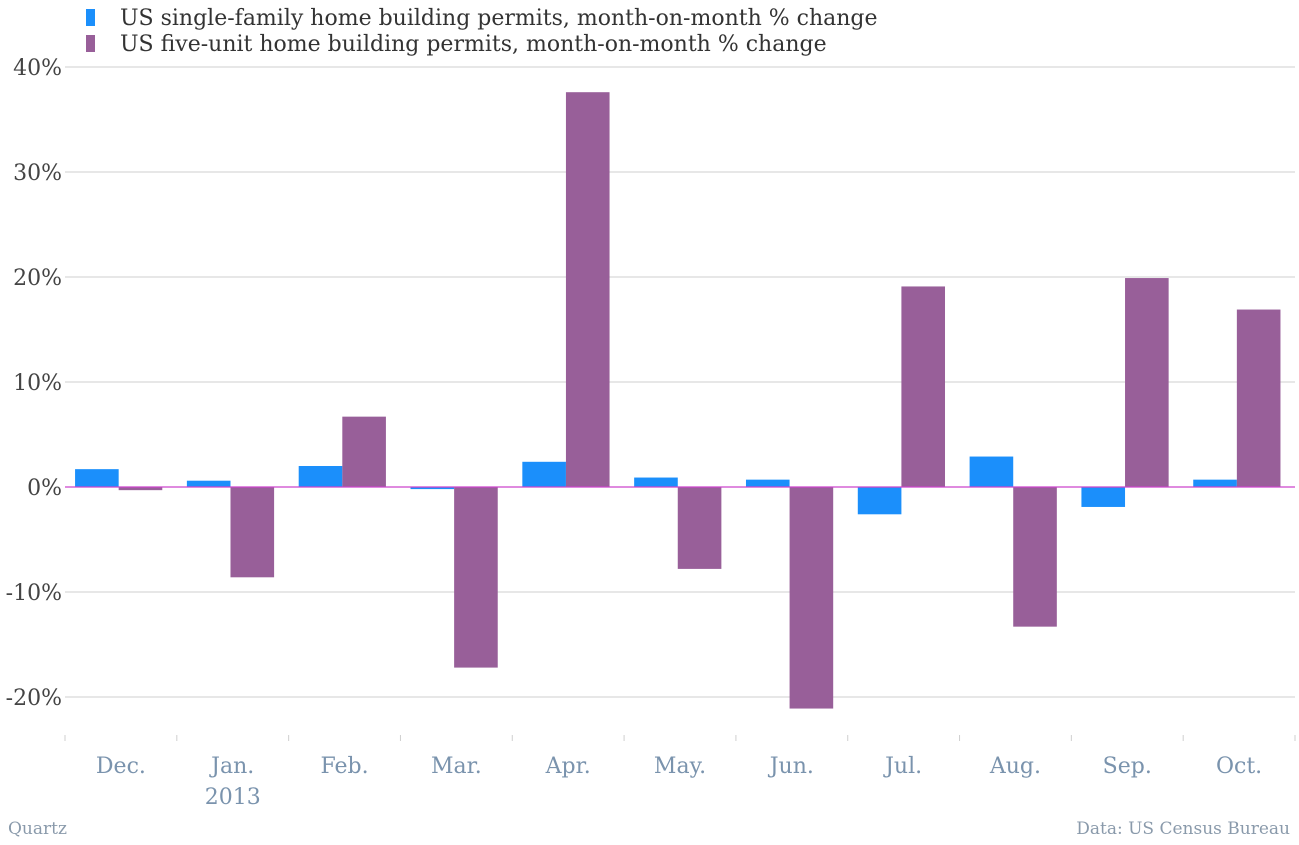 Image resolution: width=1299 pixels, height=845 pixels. What do you see at coordinates (1015, 766) in the screenshot?
I see `x-tick-label: Aug.` at bounding box center [1015, 766].